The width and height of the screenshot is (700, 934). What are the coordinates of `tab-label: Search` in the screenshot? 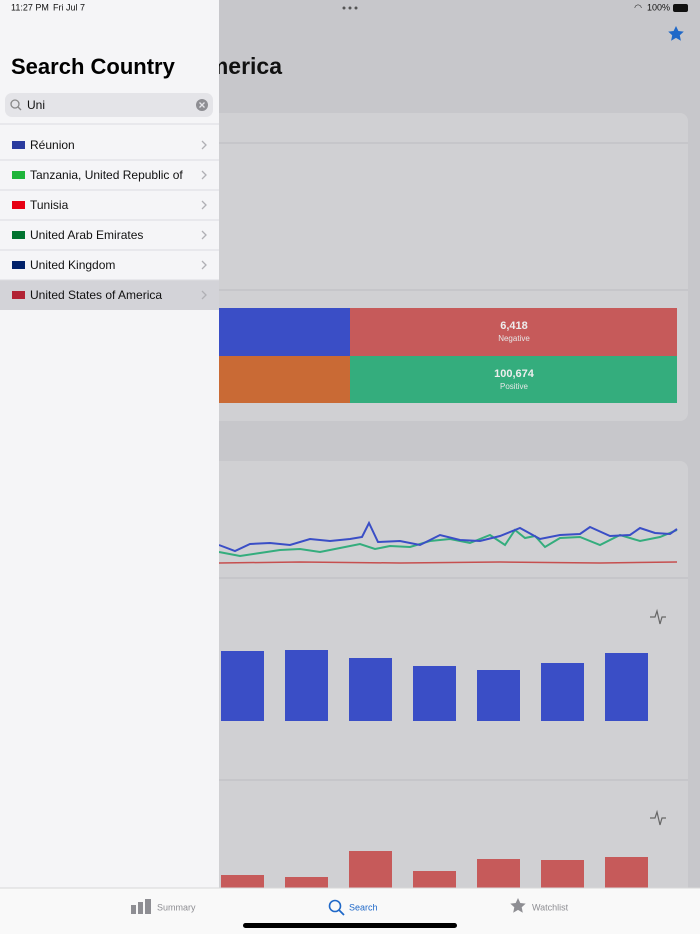 It's located at (363, 907).